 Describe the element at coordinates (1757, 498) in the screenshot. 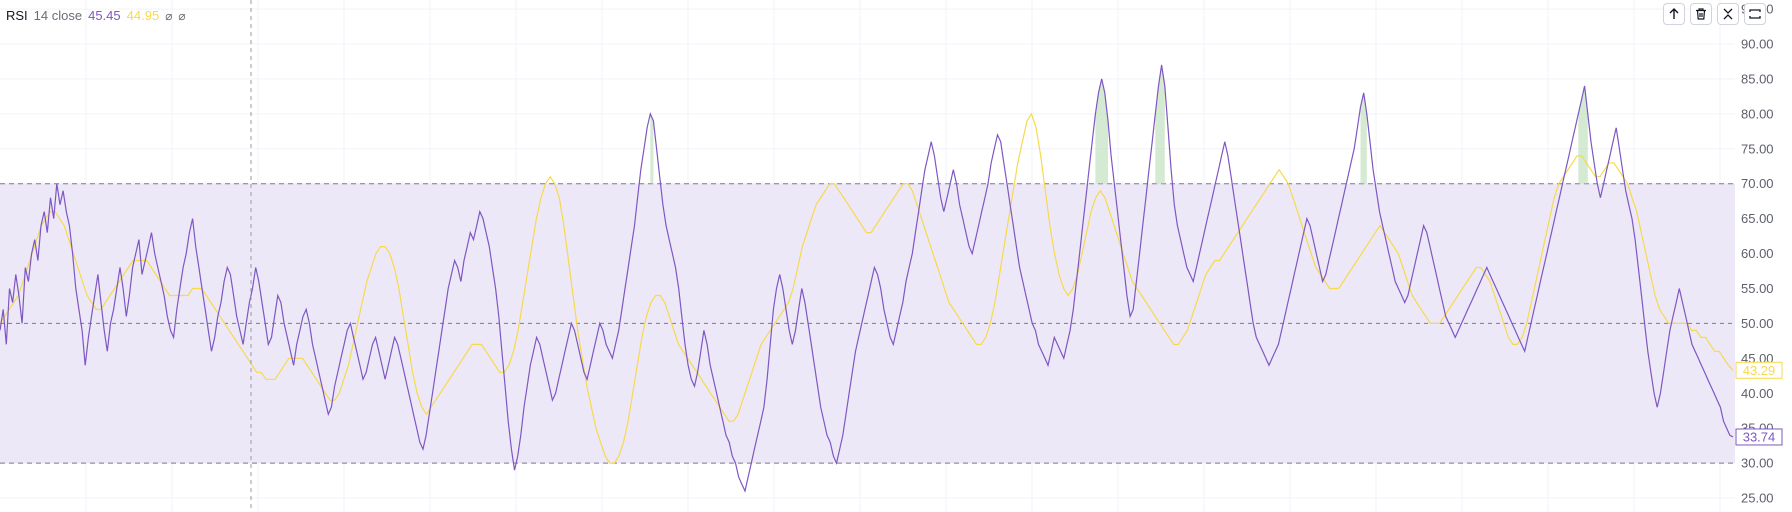

I see `y-tick-label: 25.00` at that location.